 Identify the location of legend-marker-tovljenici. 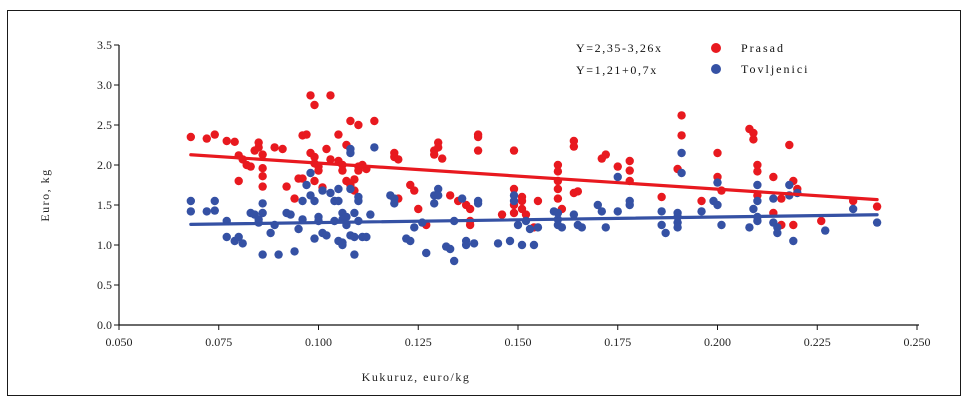
(716, 69).